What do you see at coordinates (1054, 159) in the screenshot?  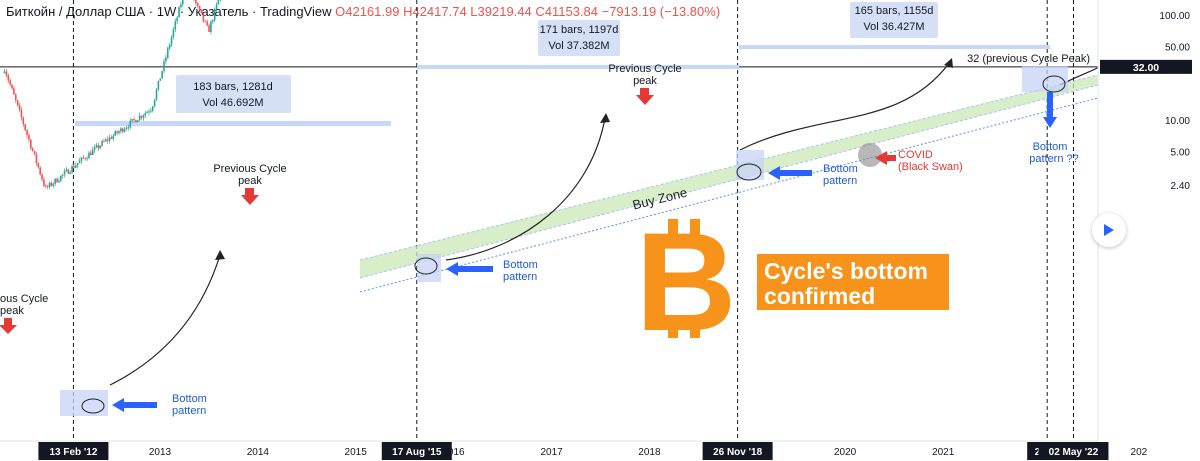 I see `bottom-label-4b: pattern ??` at bounding box center [1054, 159].